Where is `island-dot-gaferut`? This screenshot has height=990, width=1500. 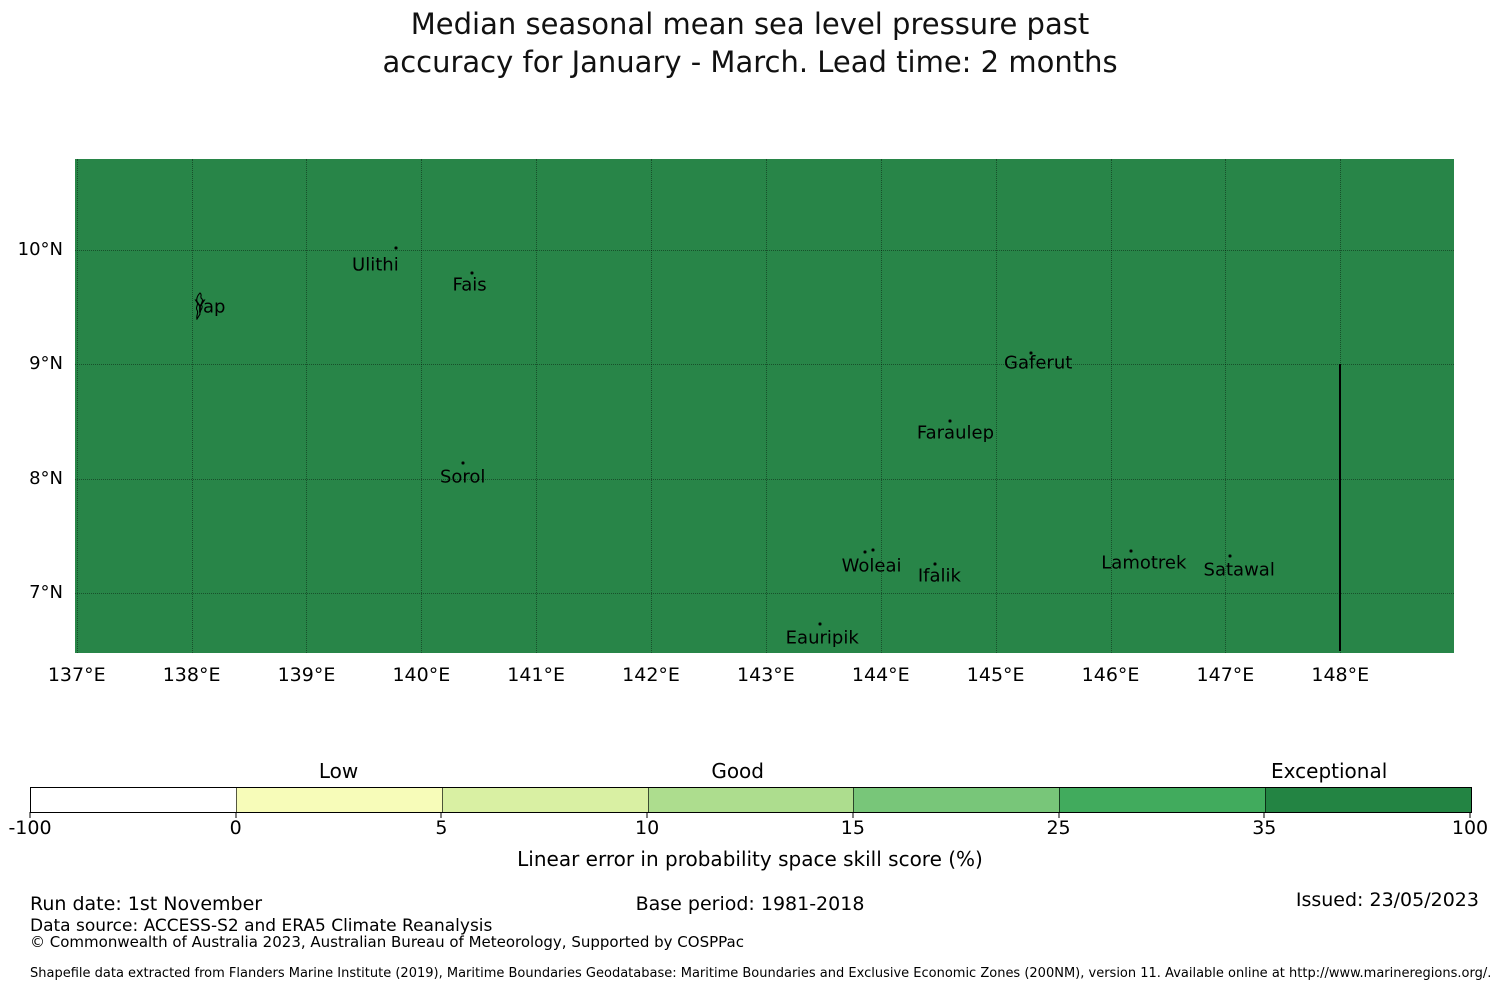 island-dot-gaferut is located at coordinates (1031, 353).